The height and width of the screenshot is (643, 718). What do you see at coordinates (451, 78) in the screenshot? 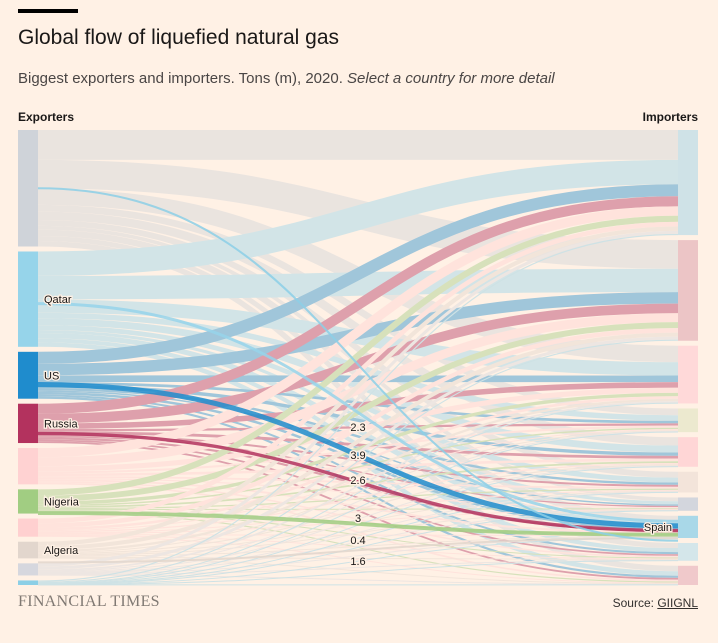
I see `subtitle-cta: Select a country for more detail` at bounding box center [451, 78].